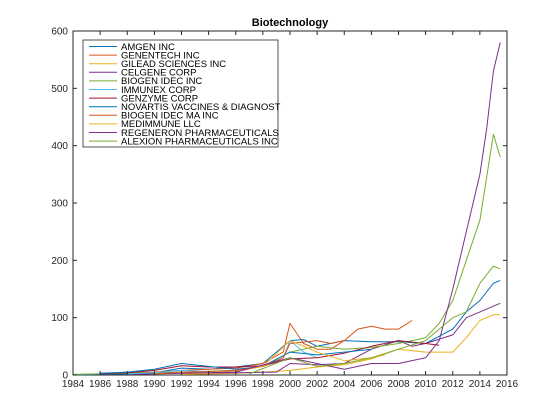 This screenshot has height=420, width=560. I want to click on legend-label: AMGEN INC, so click(148, 47).